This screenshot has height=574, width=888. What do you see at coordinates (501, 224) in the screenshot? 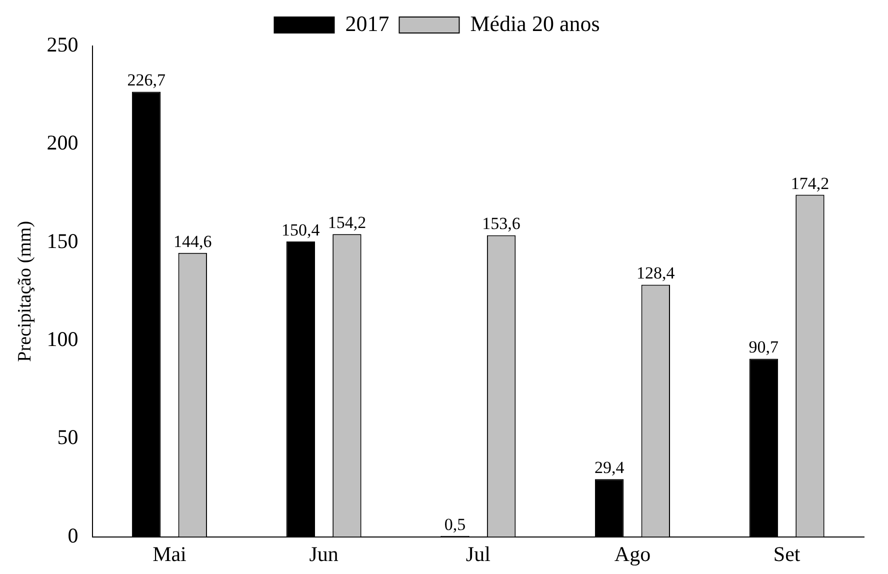
I see `data-label: 153,6` at bounding box center [501, 224].